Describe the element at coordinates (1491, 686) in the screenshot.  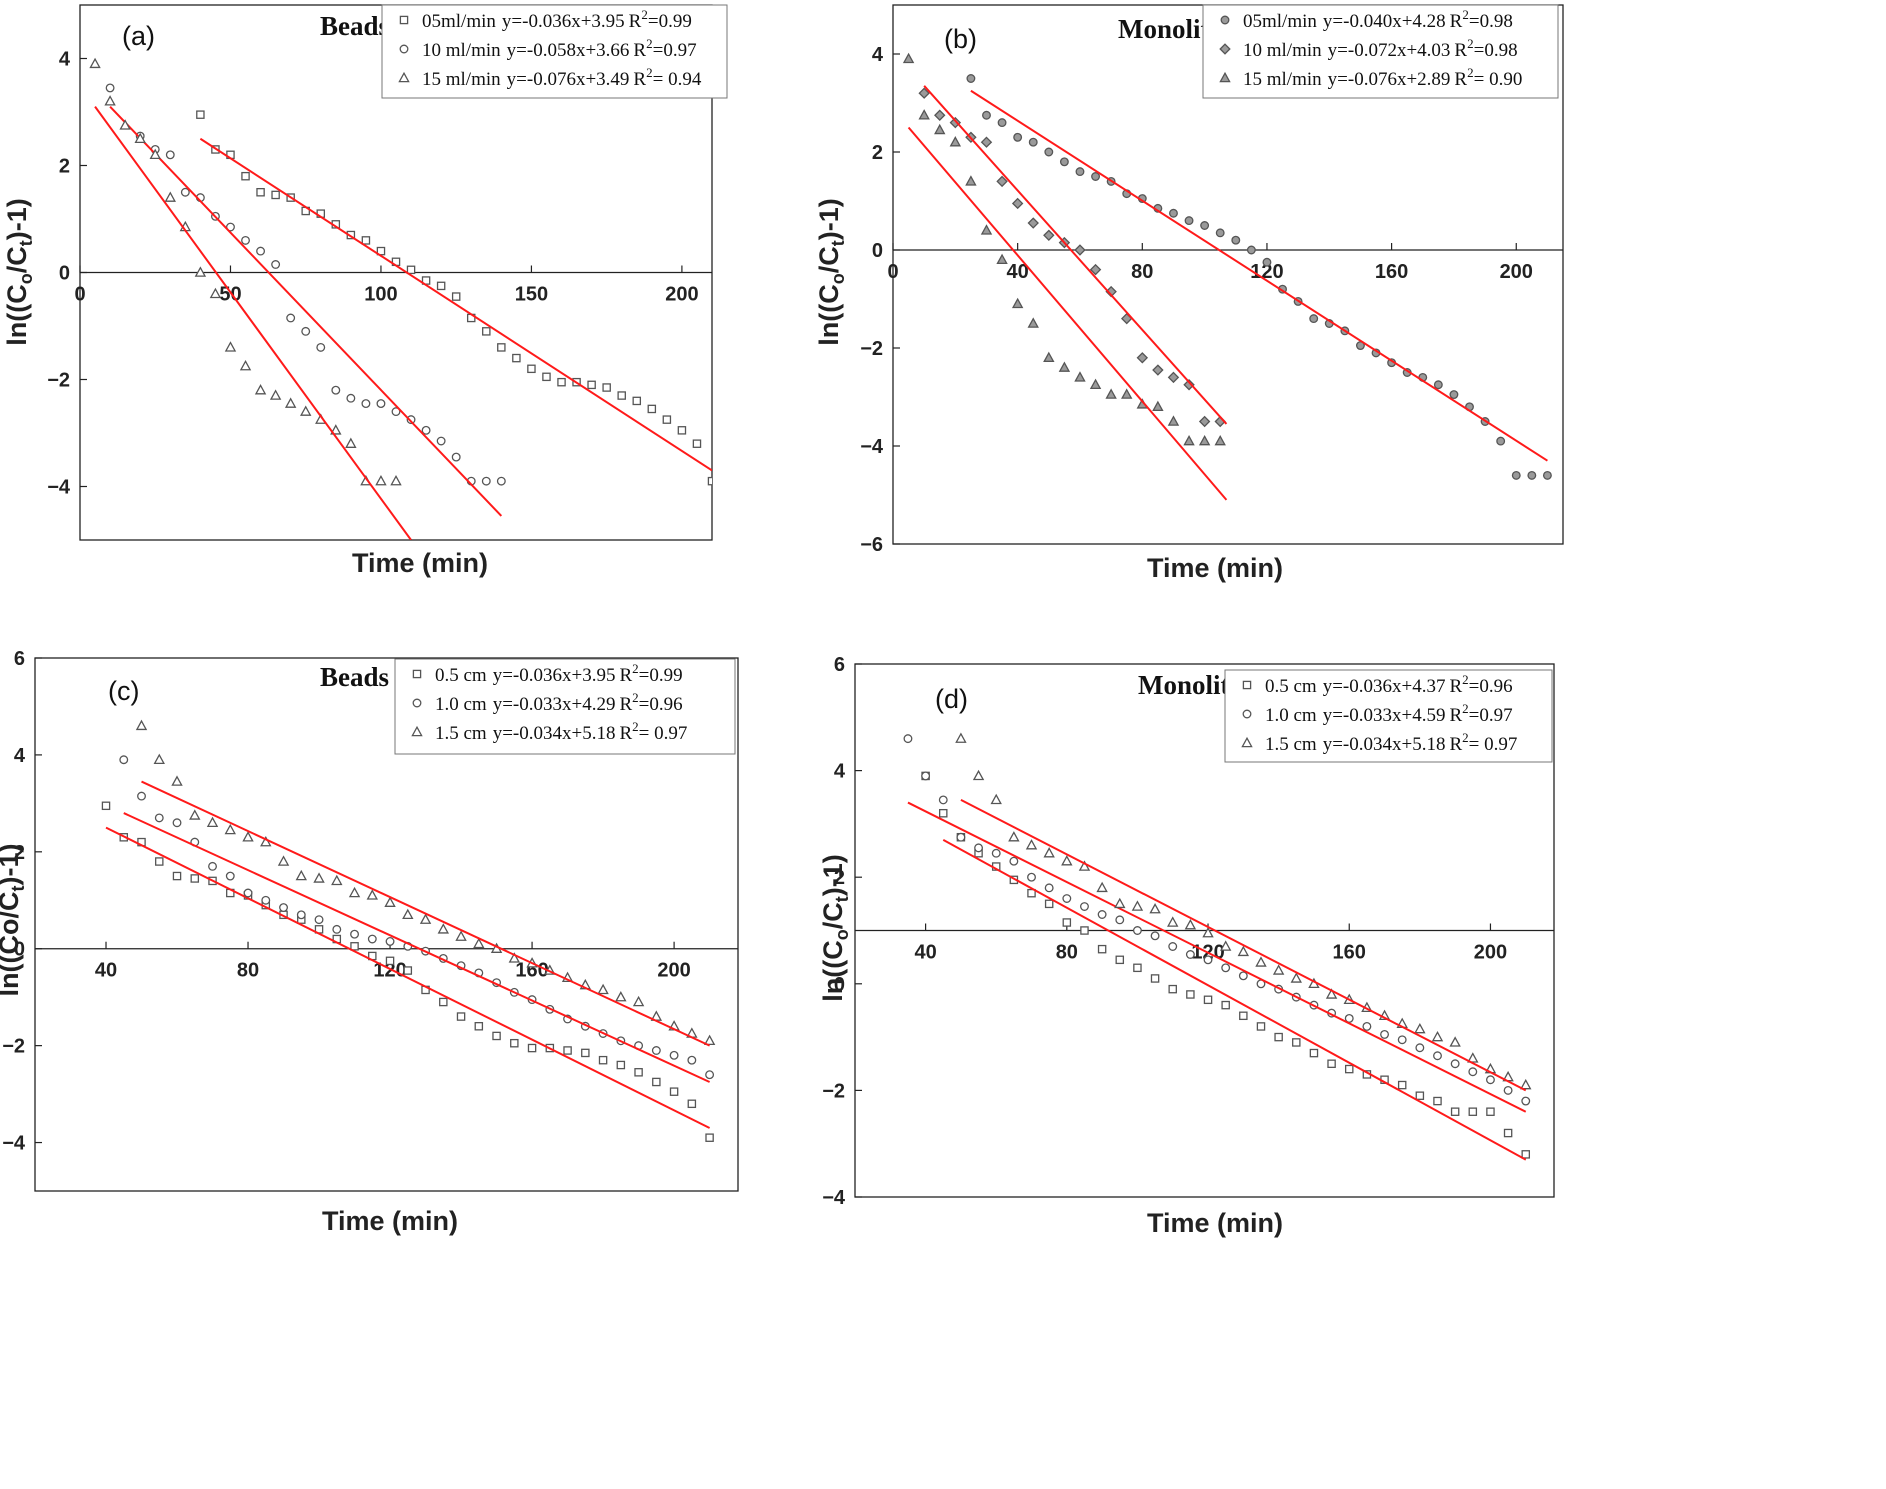
I see `legend-r2-value: =0.96` at that location.